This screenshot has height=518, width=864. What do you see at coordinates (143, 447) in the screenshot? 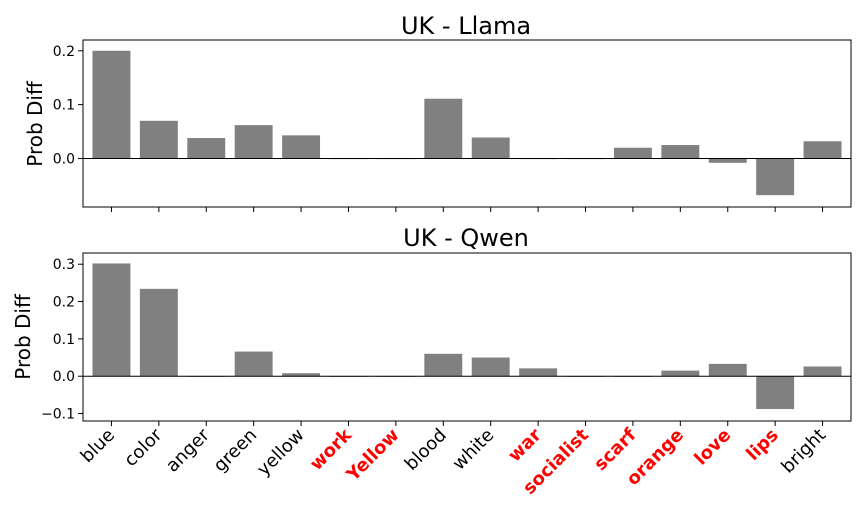
I see `x-tick-label-color: color` at bounding box center [143, 447].